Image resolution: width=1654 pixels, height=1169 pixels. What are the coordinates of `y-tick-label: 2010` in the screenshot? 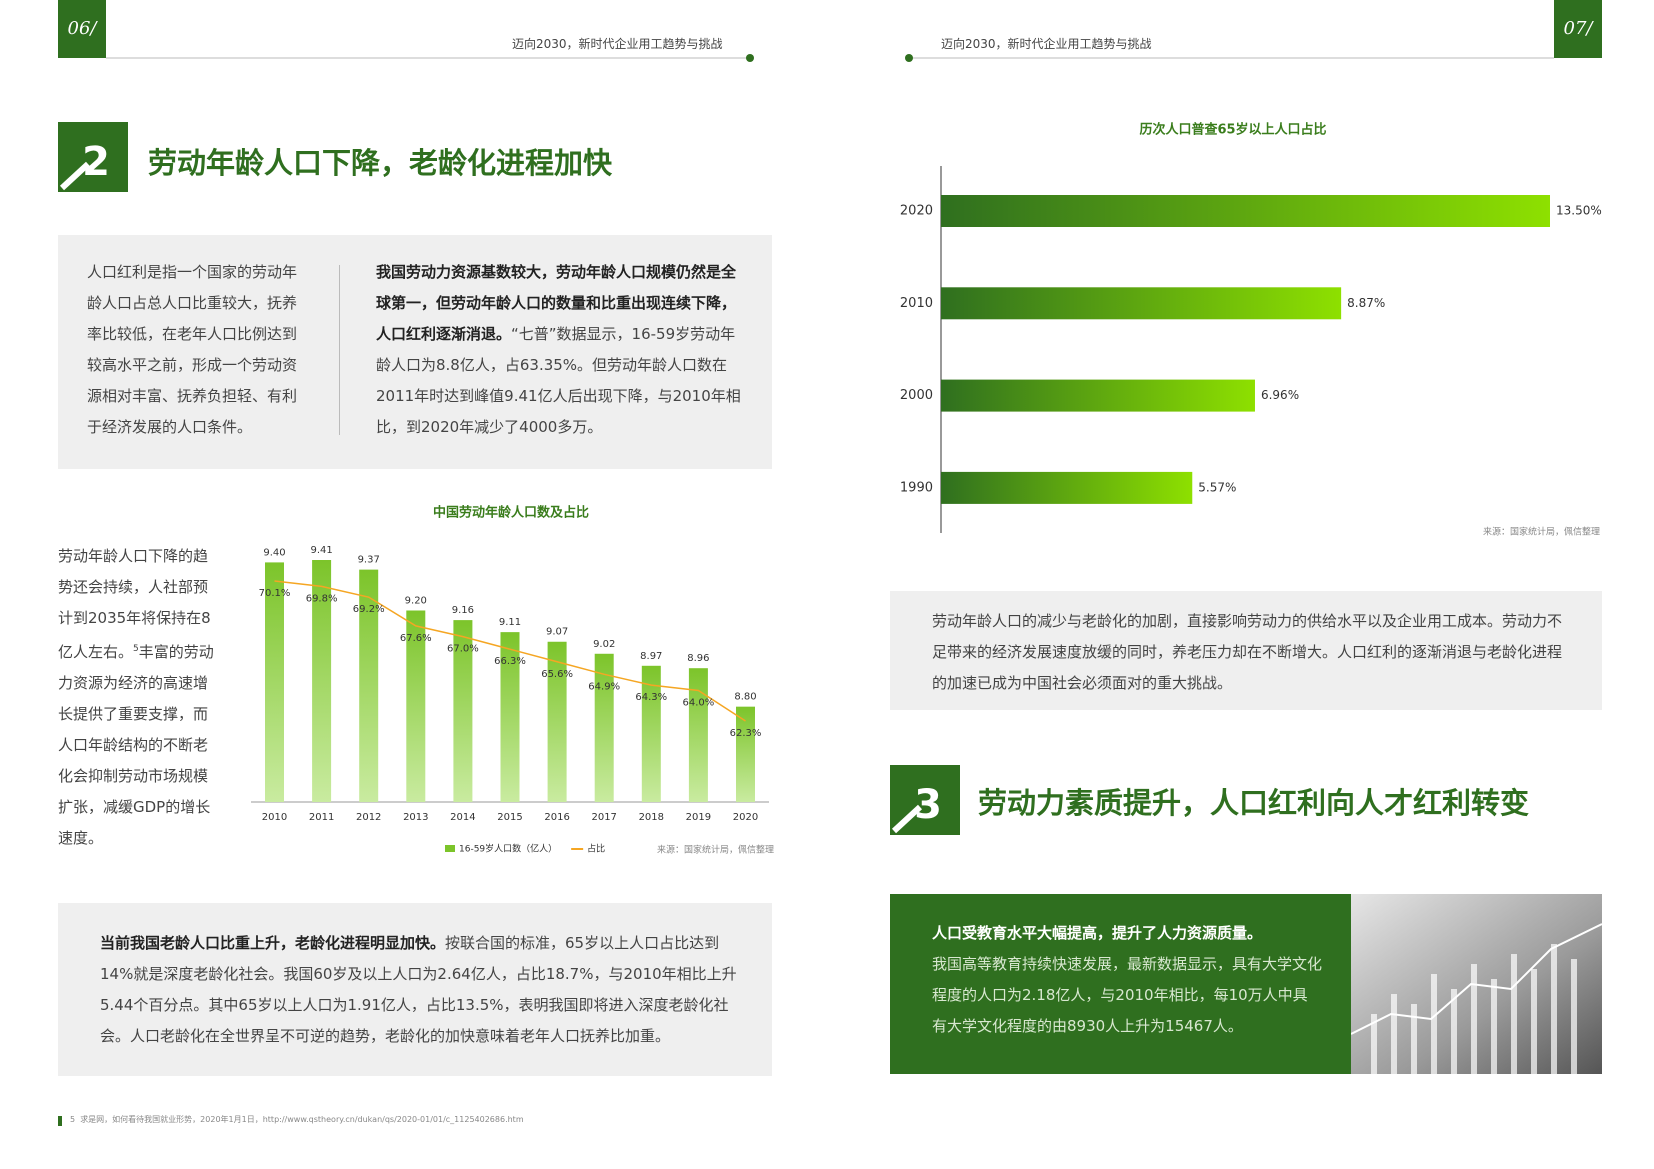 It's located at (916, 303).